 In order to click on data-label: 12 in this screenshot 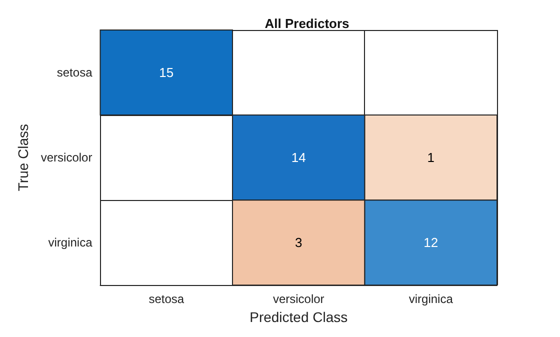, I will do `click(431, 242)`.